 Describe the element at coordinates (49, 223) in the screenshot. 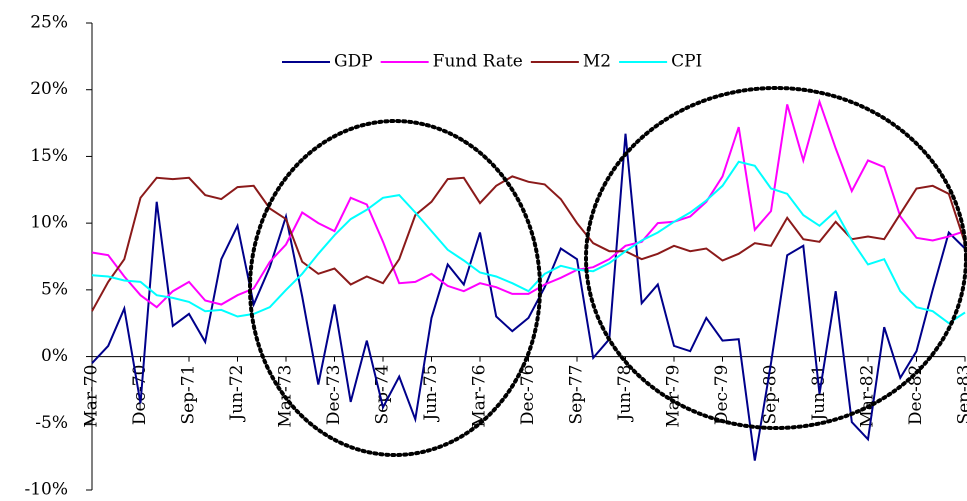

I see `y-tick-label: 10%` at that location.